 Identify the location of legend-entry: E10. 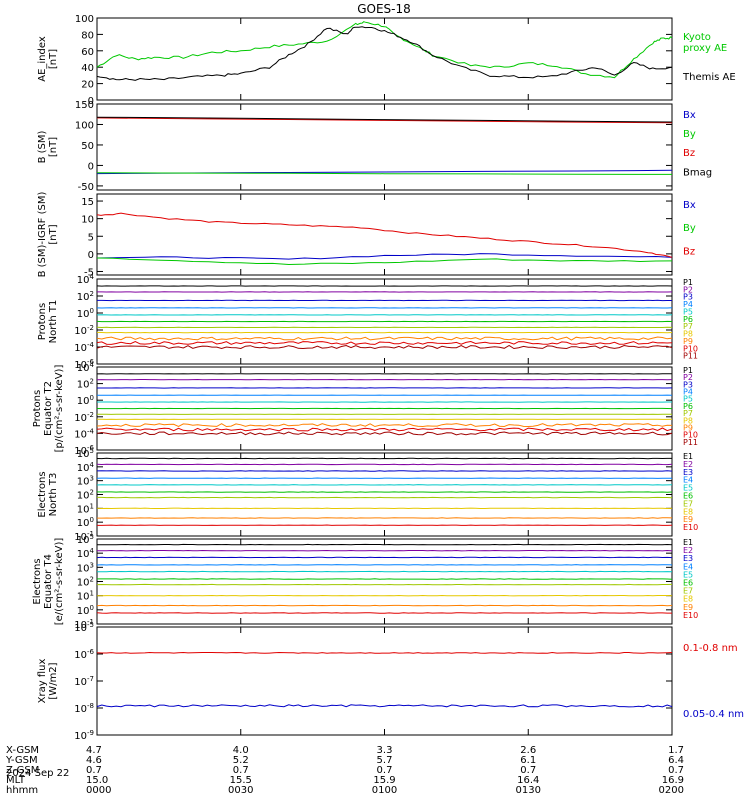
(690, 615).